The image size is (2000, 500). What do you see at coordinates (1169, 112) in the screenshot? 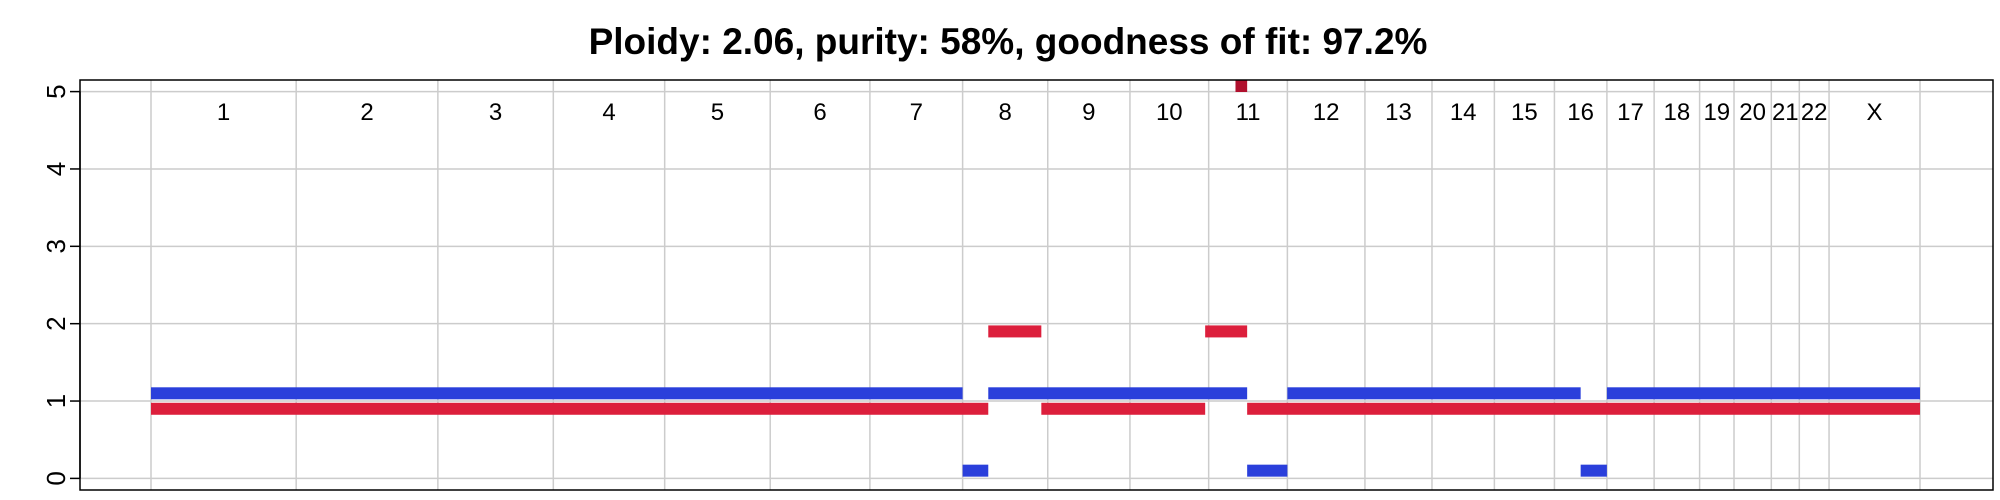
I see `chromosome-label: 10` at bounding box center [1169, 112].